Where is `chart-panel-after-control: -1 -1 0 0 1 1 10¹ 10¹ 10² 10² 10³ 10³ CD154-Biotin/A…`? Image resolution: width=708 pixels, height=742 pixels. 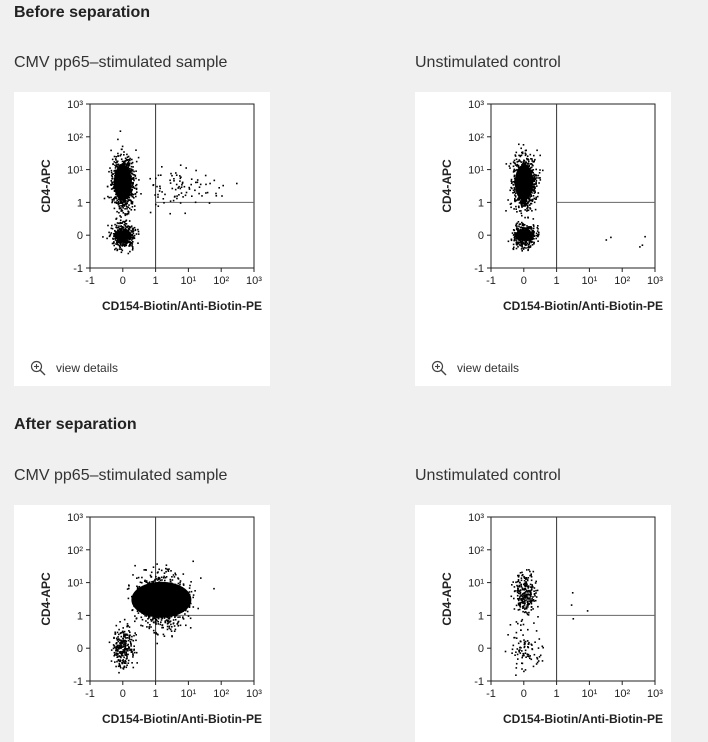
chart-panel-after-control: -1 -1 0 0 1 1 10¹ 10¹ 10² 10² 10³ 10³ CD154-Biotin/A… is located at coordinates (543, 623).